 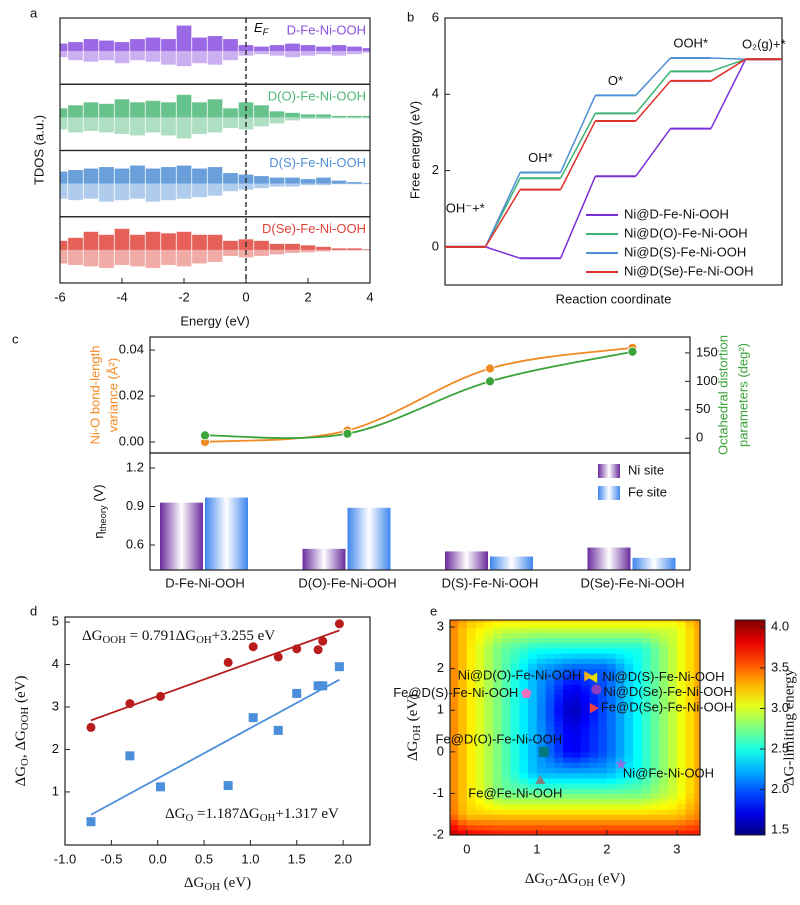 What do you see at coordinates (112, 395) in the screenshot?
I see `y-axis-label: variance (Å²)` at bounding box center [112, 395].